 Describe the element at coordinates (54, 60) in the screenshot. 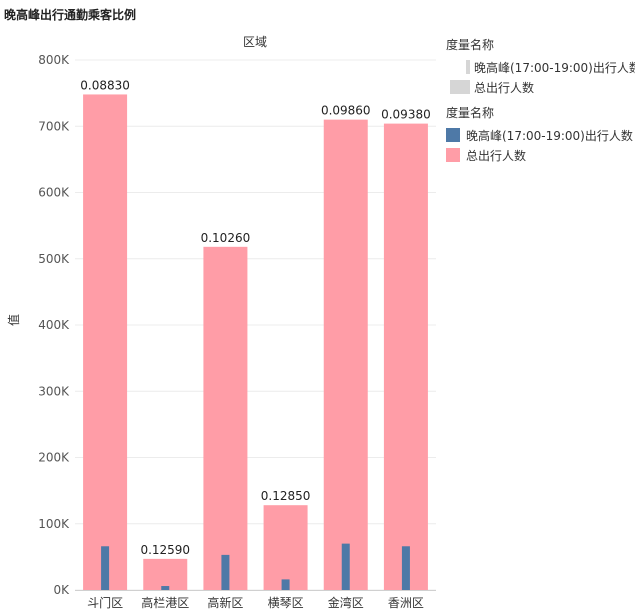

I see `y-tick-label: 800K` at that location.